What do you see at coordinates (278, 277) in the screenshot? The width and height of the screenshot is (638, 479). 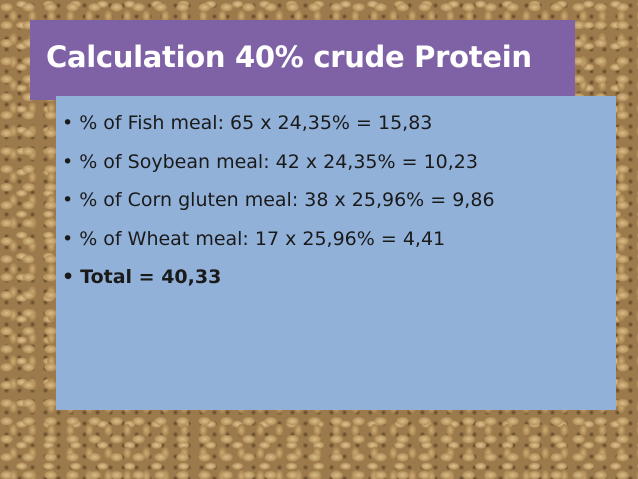 I see `bullet-item: Total = 40,33` at bounding box center [278, 277].